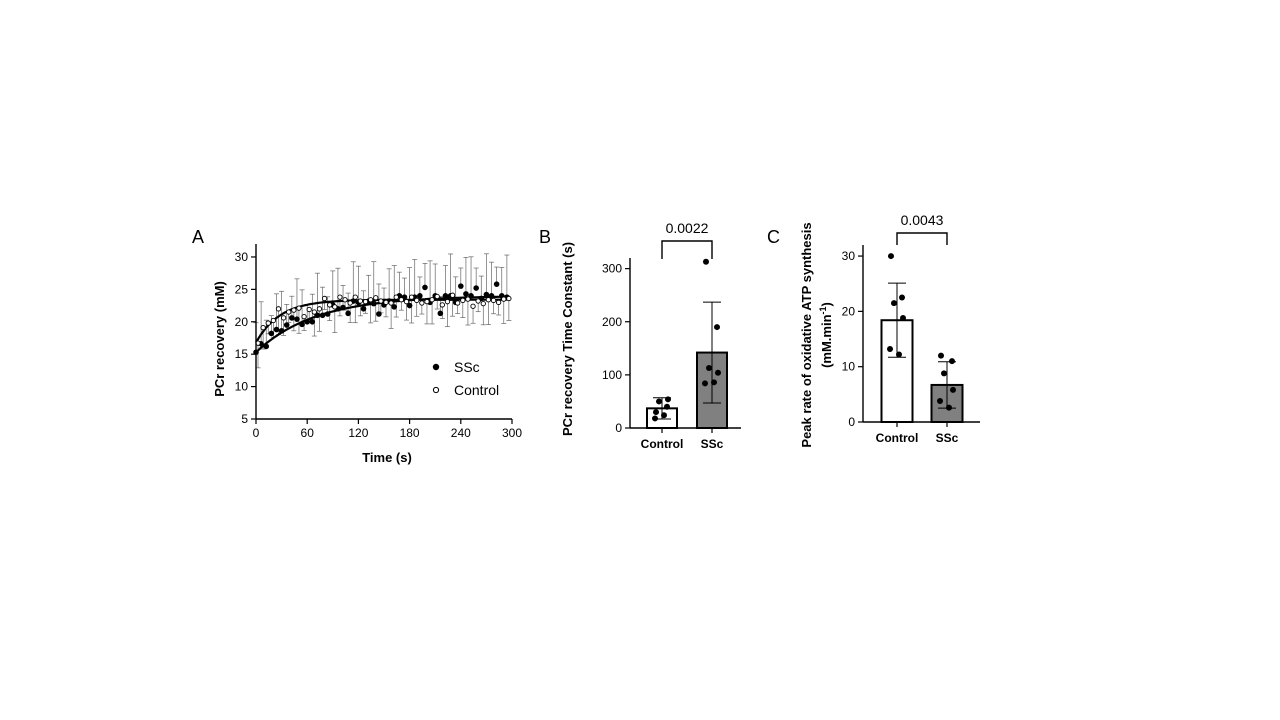  I want to click on panel-c-y-axis-title: Peak rate of oxidative ATP synthesis, so click(806, 334).